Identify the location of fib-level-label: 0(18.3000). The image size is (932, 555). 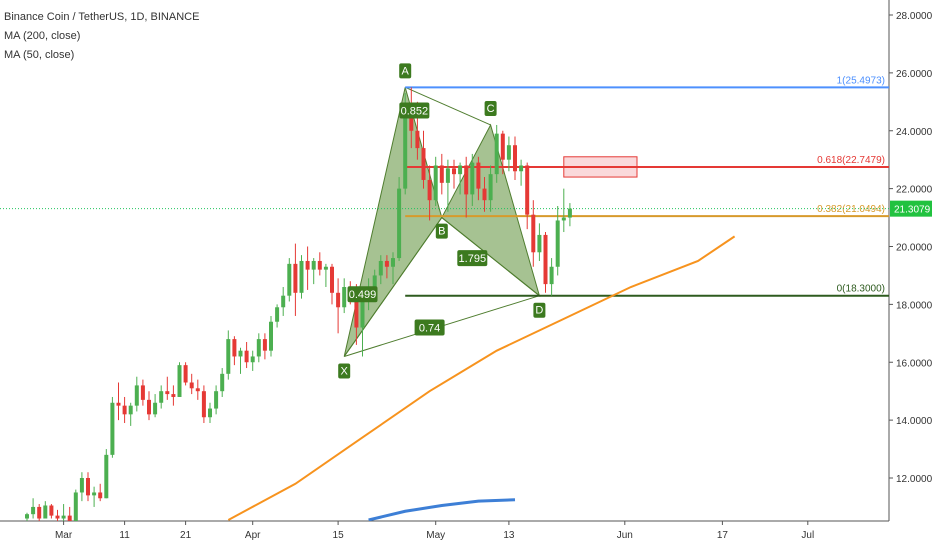
(861, 289).